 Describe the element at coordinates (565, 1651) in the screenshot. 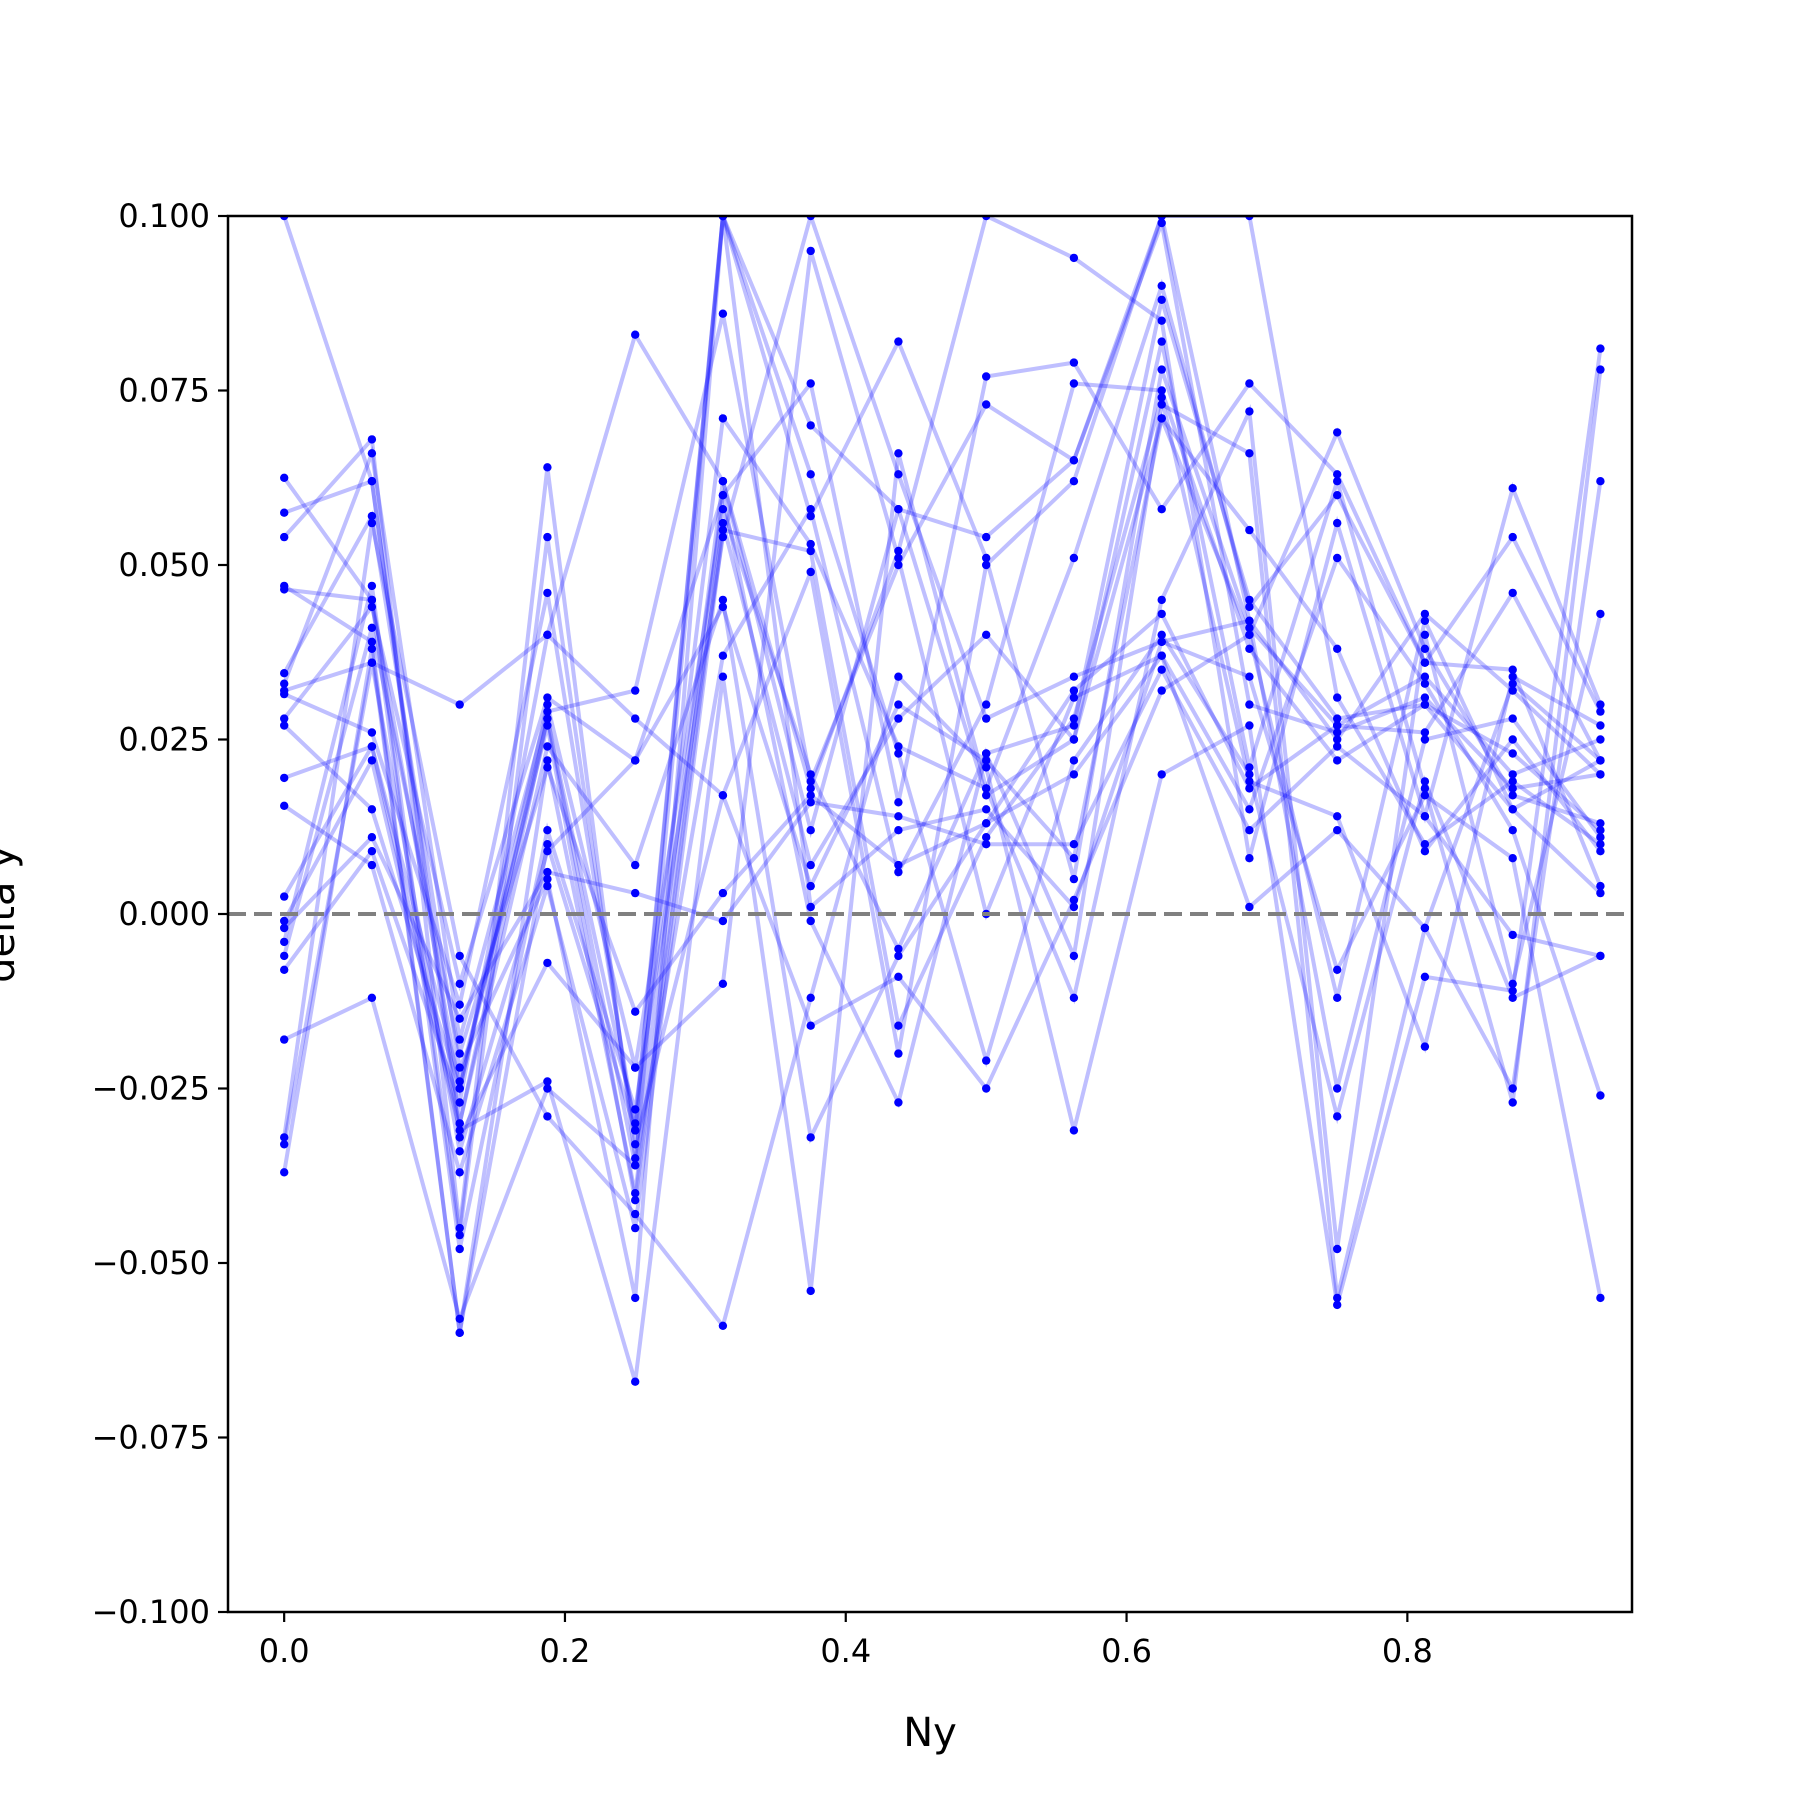

I see `x-tick-label: 0.2` at that location.